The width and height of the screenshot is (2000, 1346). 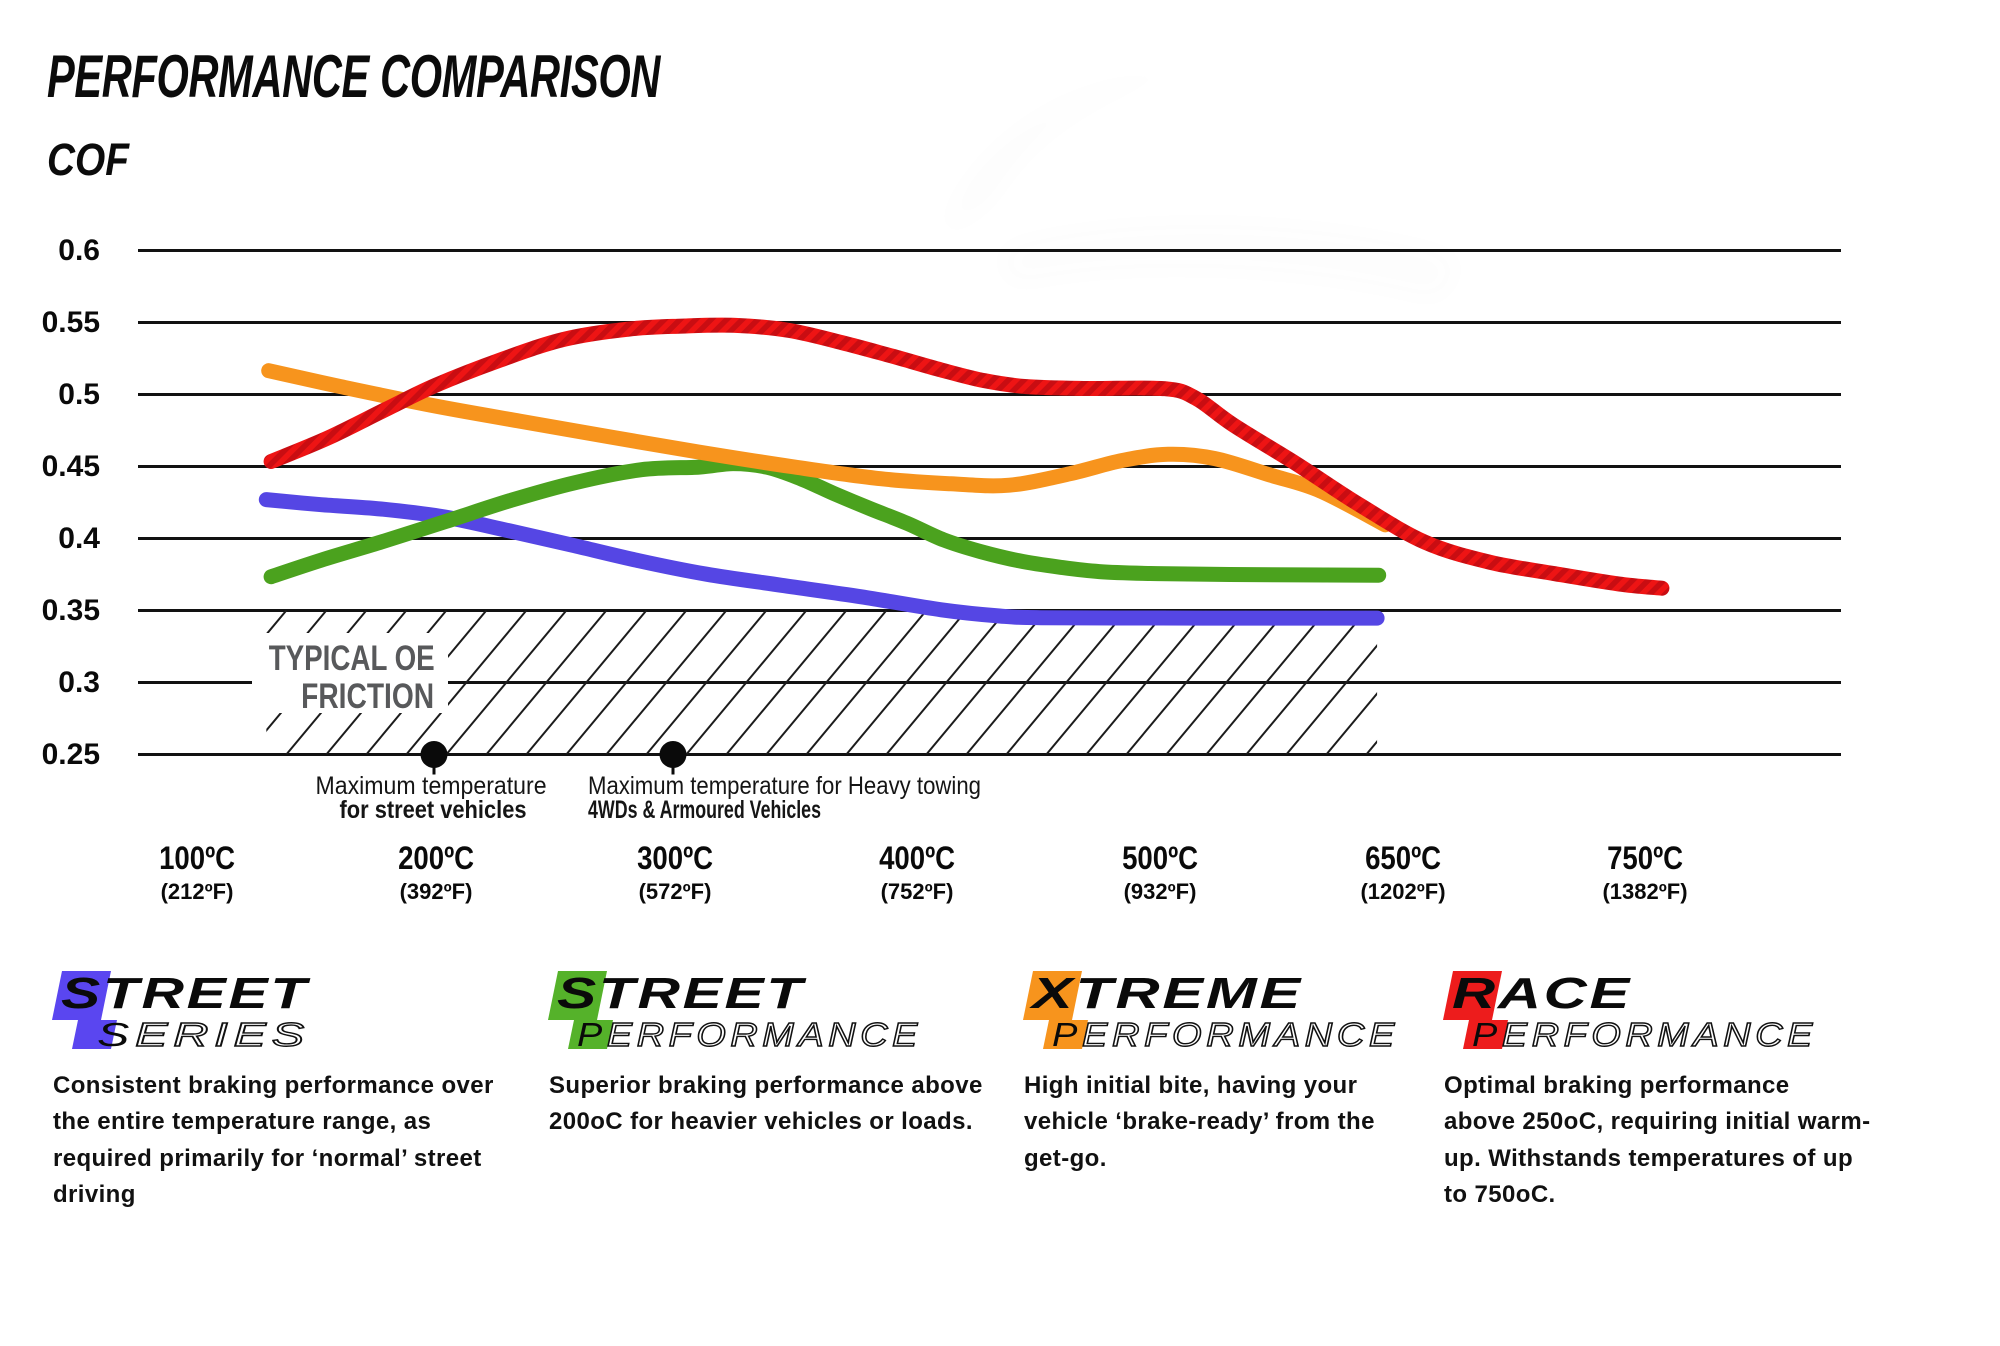 I want to click on x-tick-celsius-4: 400ºC, so click(x=917, y=858).